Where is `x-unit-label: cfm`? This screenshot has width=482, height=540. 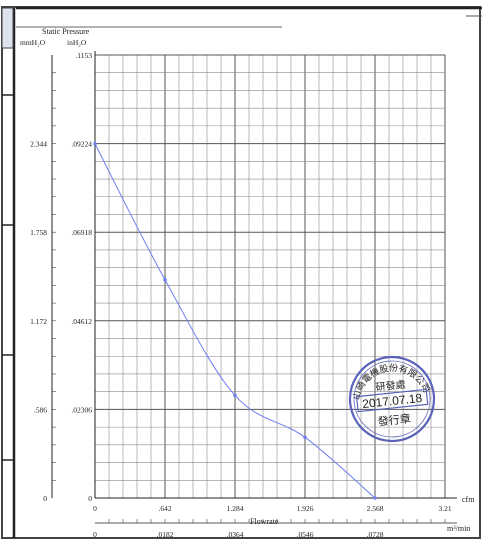
x-unit-label: cfm is located at coordinates (468, 499).